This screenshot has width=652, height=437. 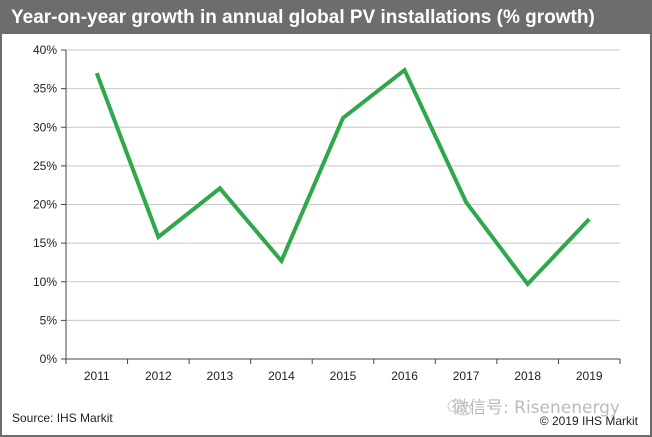 What do you see at coordinates (589, 376) in the screenshot?
I see `x-tick-label: 2019` at bounding box center [589, 376].